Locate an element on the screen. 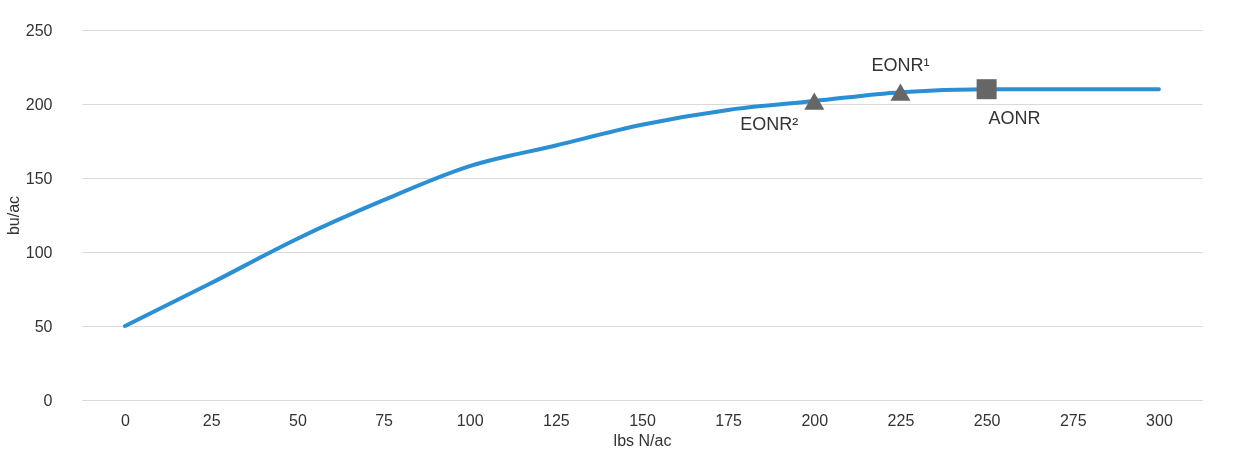 The width and height of the screenshot is (1248, 476). x-tick-label: 275 is located at coordinates (1073, 420).